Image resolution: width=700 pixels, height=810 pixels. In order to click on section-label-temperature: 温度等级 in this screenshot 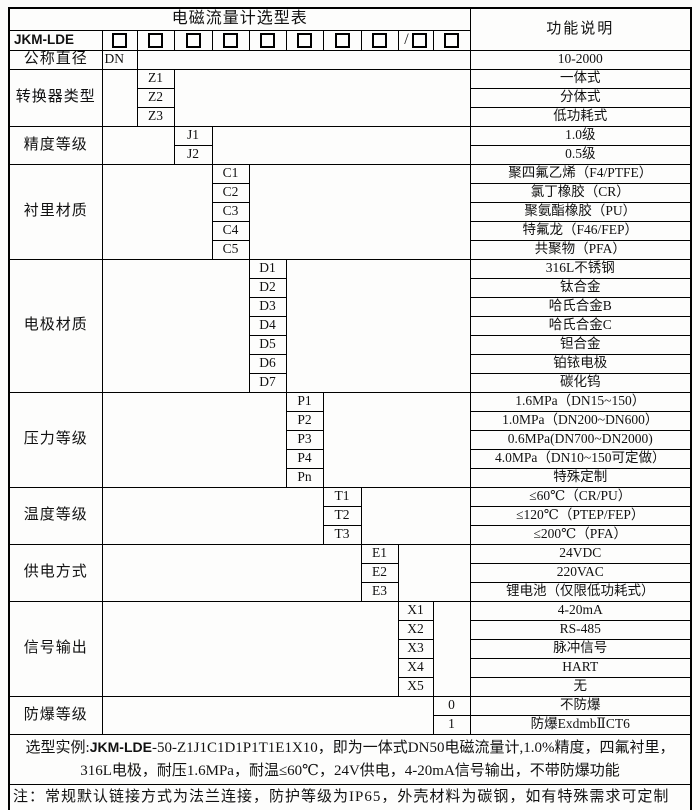, I will do `click(55, 515)`.